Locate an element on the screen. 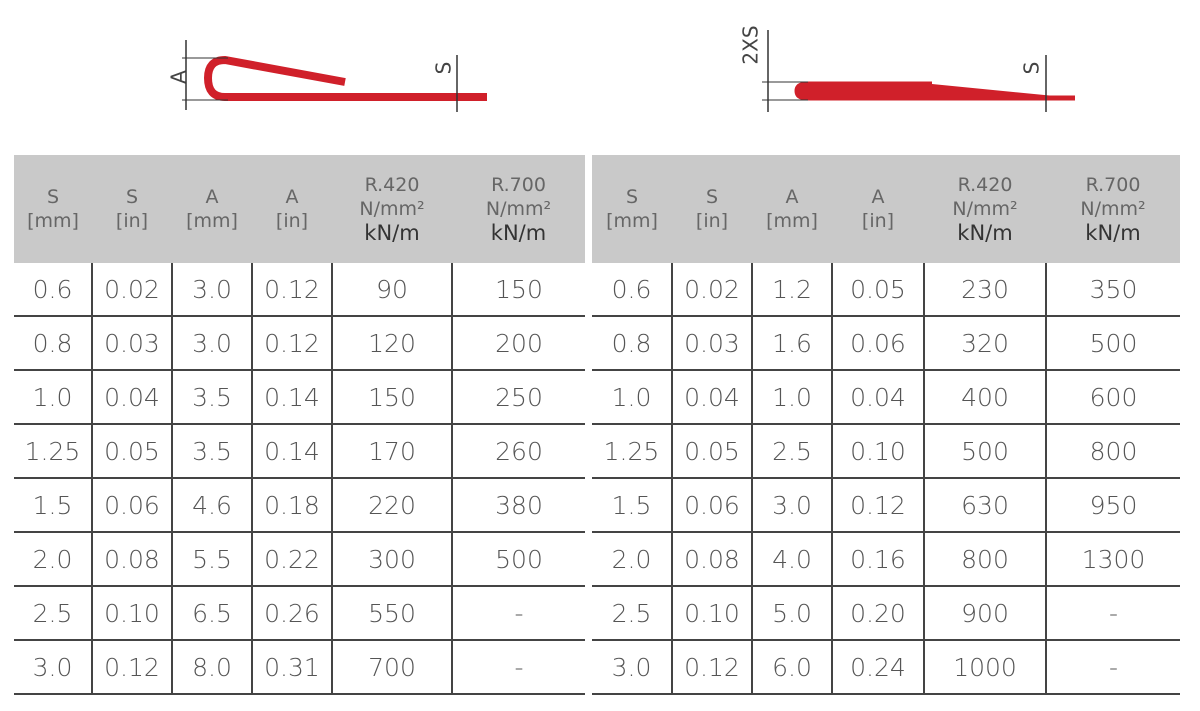  table-cell: 550 is located at coordinates (391, 613).